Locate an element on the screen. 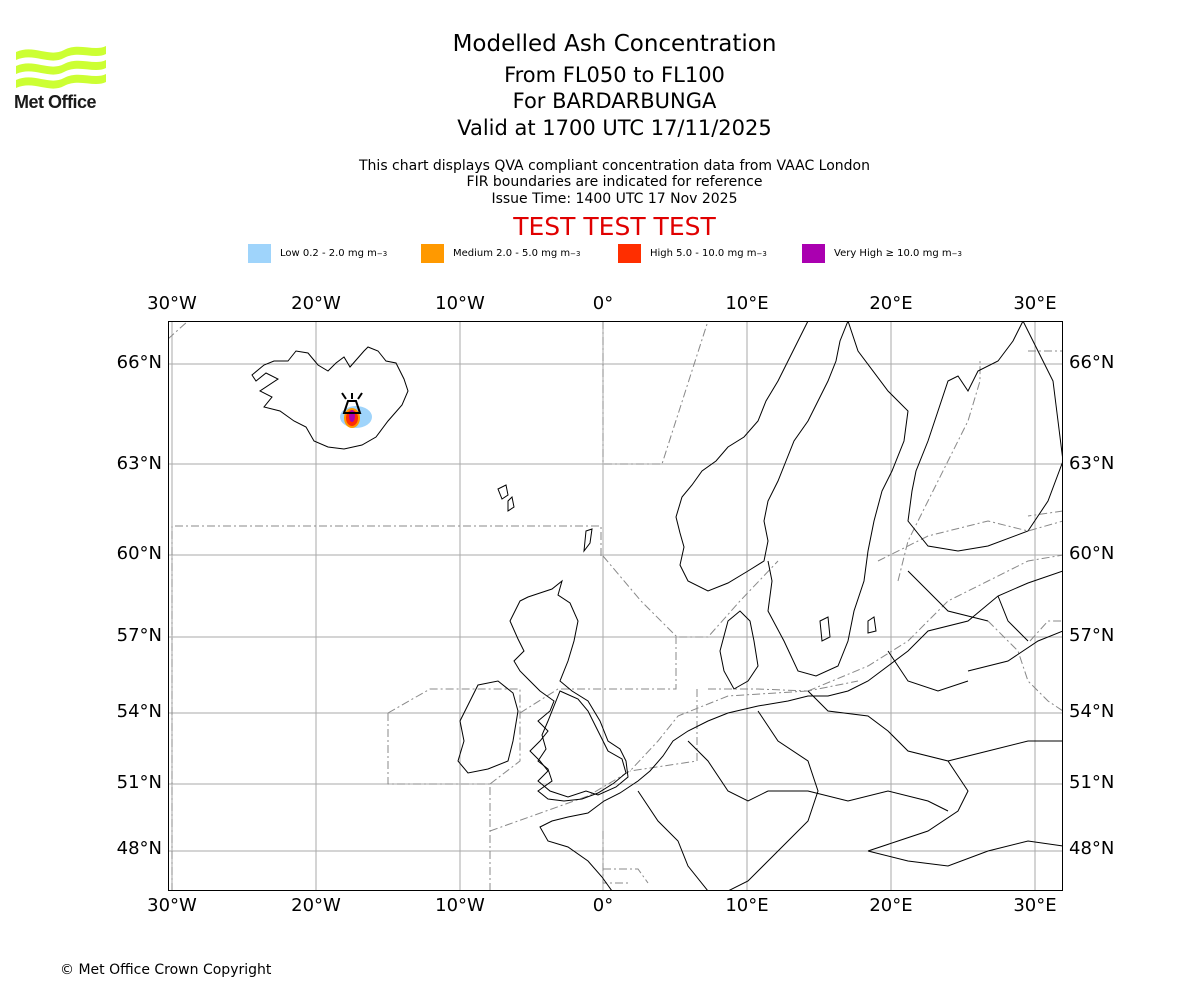 The height and width of the screenshot is (1000, 1200). issue-time: Issue Time: 1400 UTC 17 Nov 2025 is located at coordinates (614, 199).